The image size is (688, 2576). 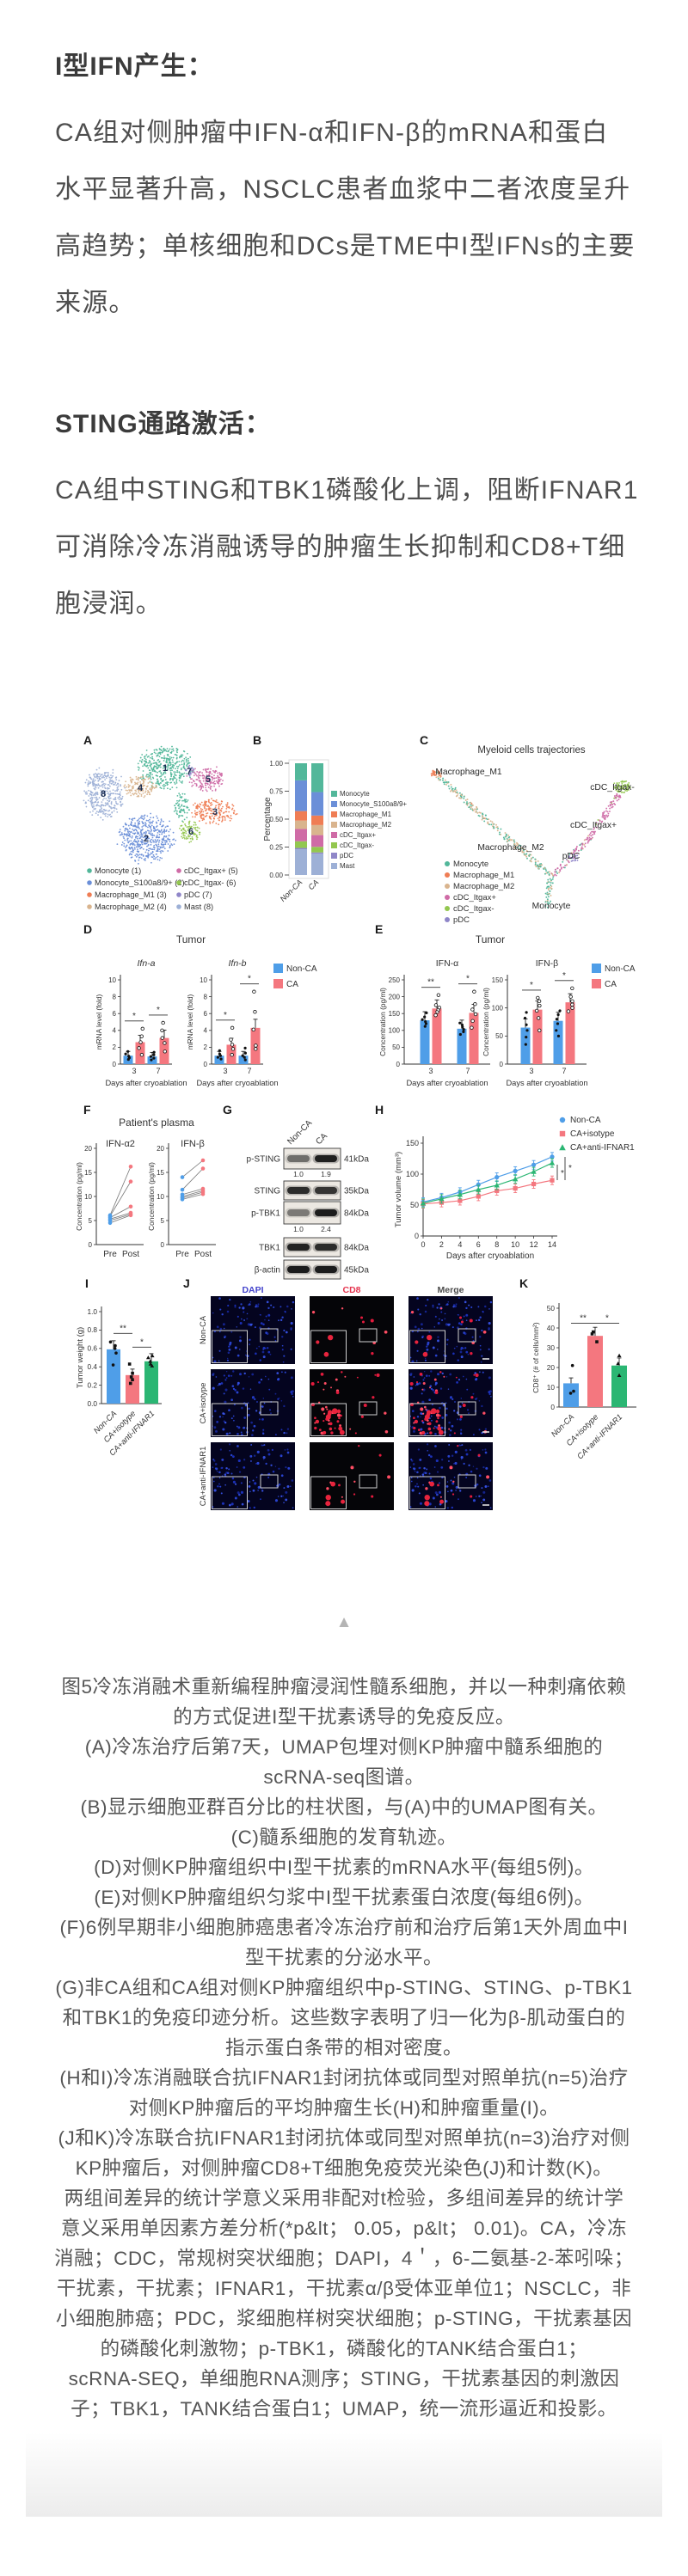 What do you see at coordinates (467, 1071) in the screenshot?
I see `svg-text: 7` at bounding box center [467, 1071].